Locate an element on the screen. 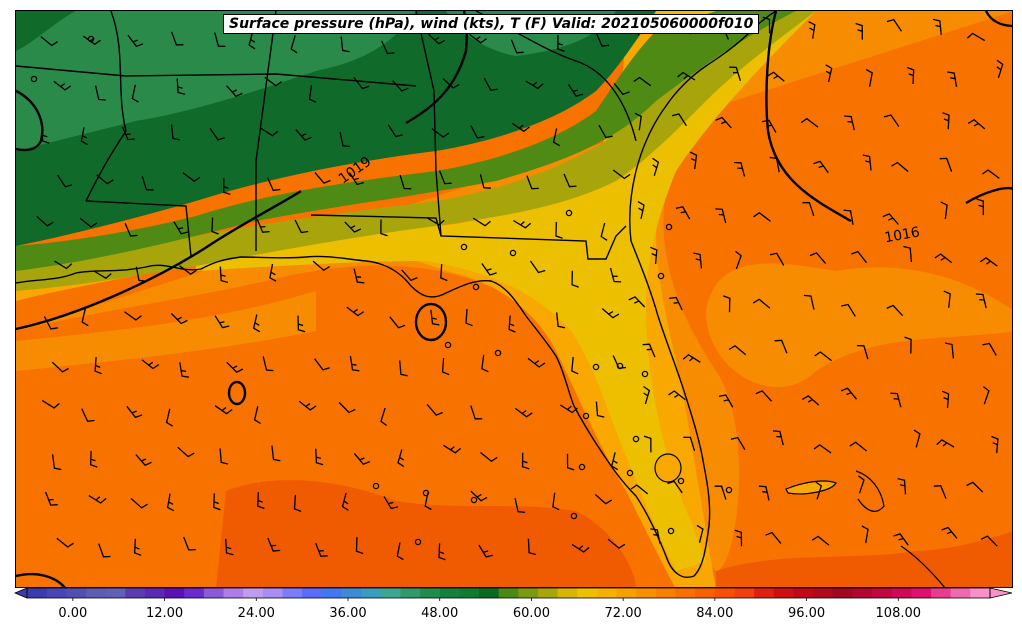  lake-okeechobee is located at coordinates (668, 468).